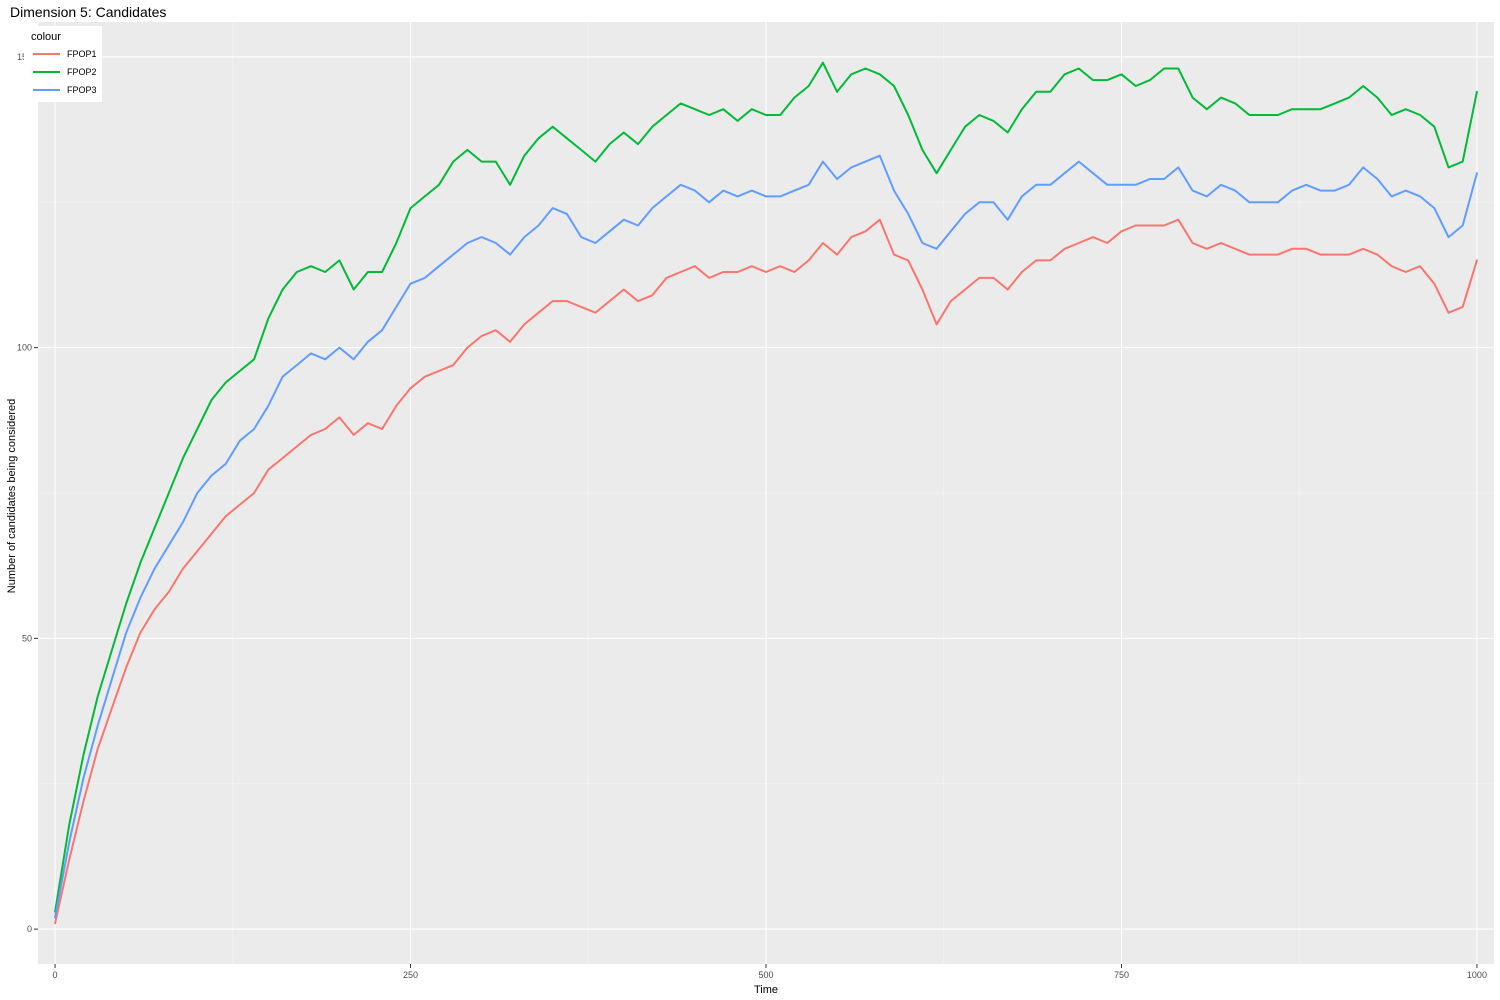 The height and width of the screenshot is (1000, 1500). Describe the element at coordinates (24, 348) in the screenshot. I see `y-tick-label: 100` at that location.